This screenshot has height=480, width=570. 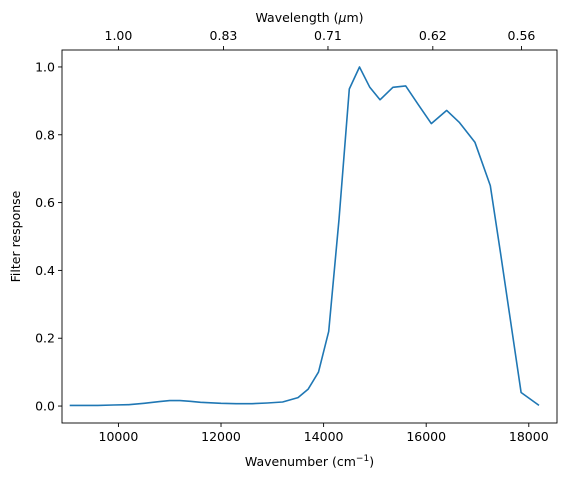 What do you see at coordinates (342, 17) in the screenshot?
I see `top-x-axis-label-mu: μ` at bounding box center [342, 17].